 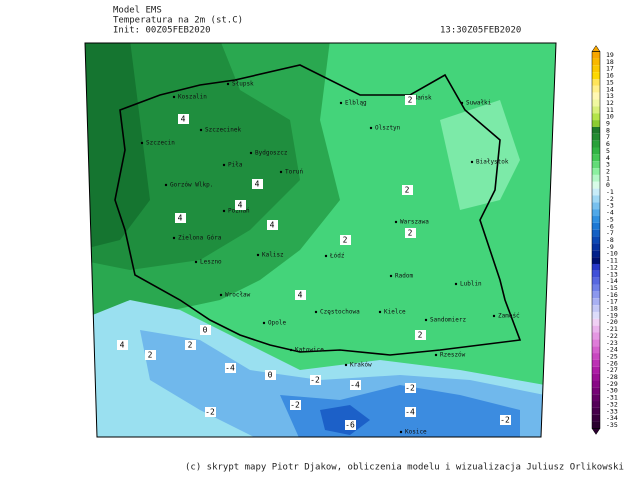 I want to click on city-name: Wrocław, so click(x=238, y=295).